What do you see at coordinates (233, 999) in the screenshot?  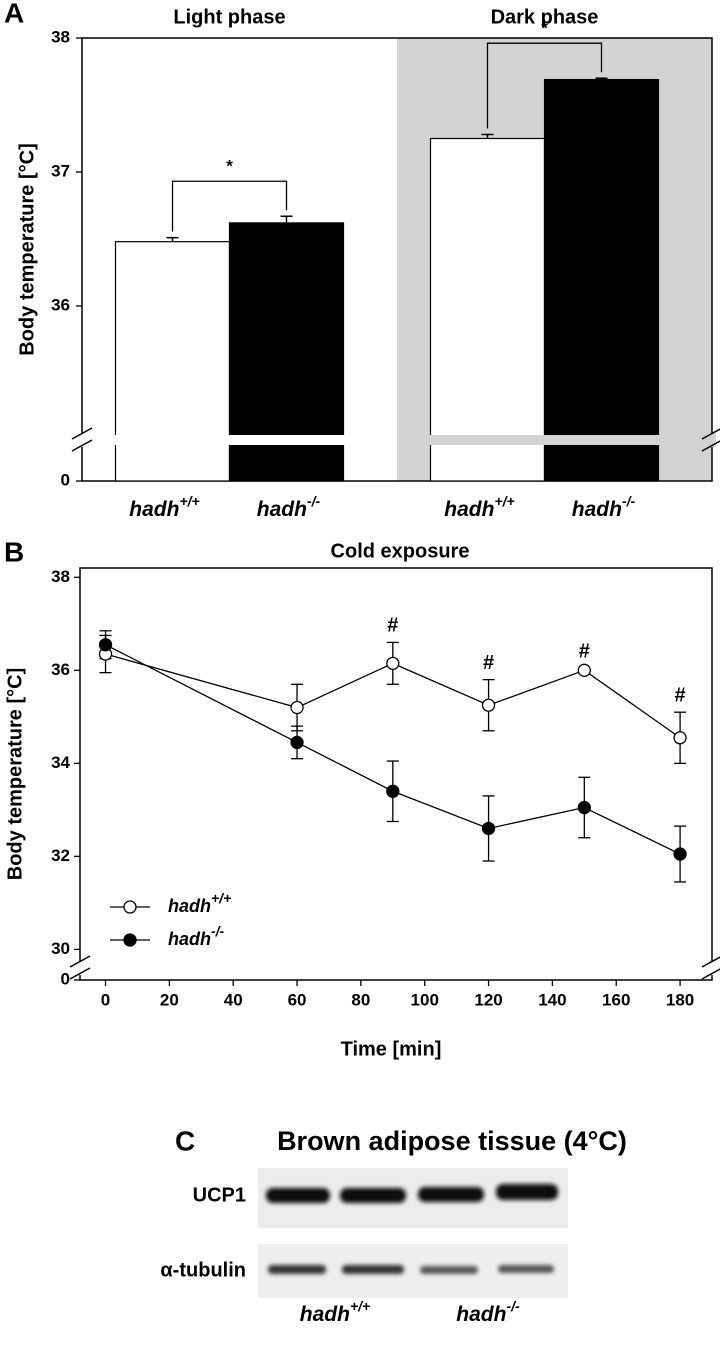 I see `x-tick-label: 40` at bounding box center [233, 999].